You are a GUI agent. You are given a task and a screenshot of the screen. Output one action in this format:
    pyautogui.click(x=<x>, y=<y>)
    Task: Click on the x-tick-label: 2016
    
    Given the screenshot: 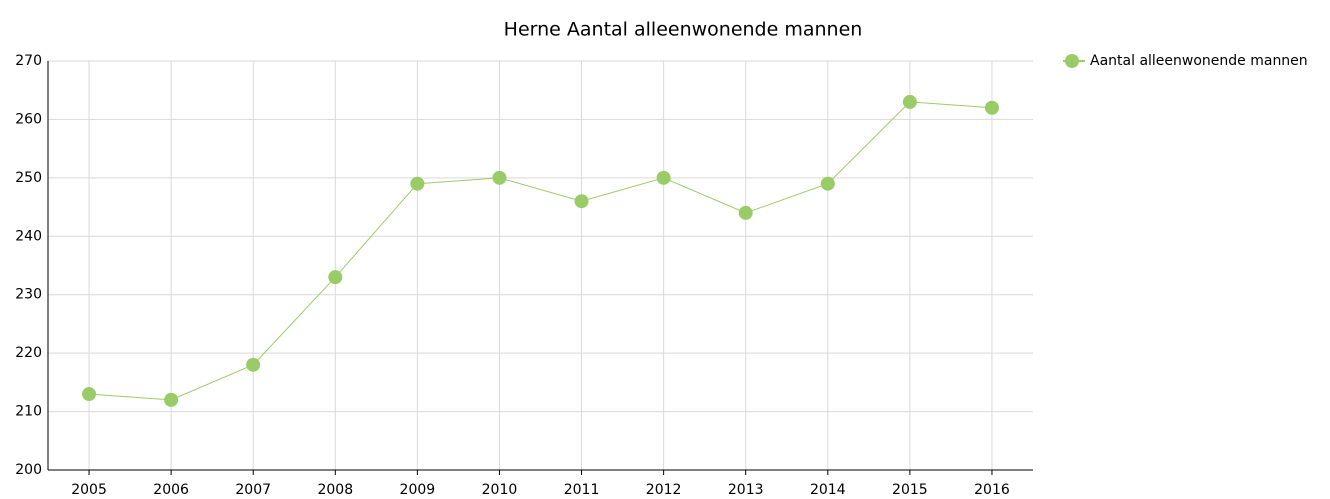 What is the action you would take?
    pyautogui.click(x=992, y=490)
    